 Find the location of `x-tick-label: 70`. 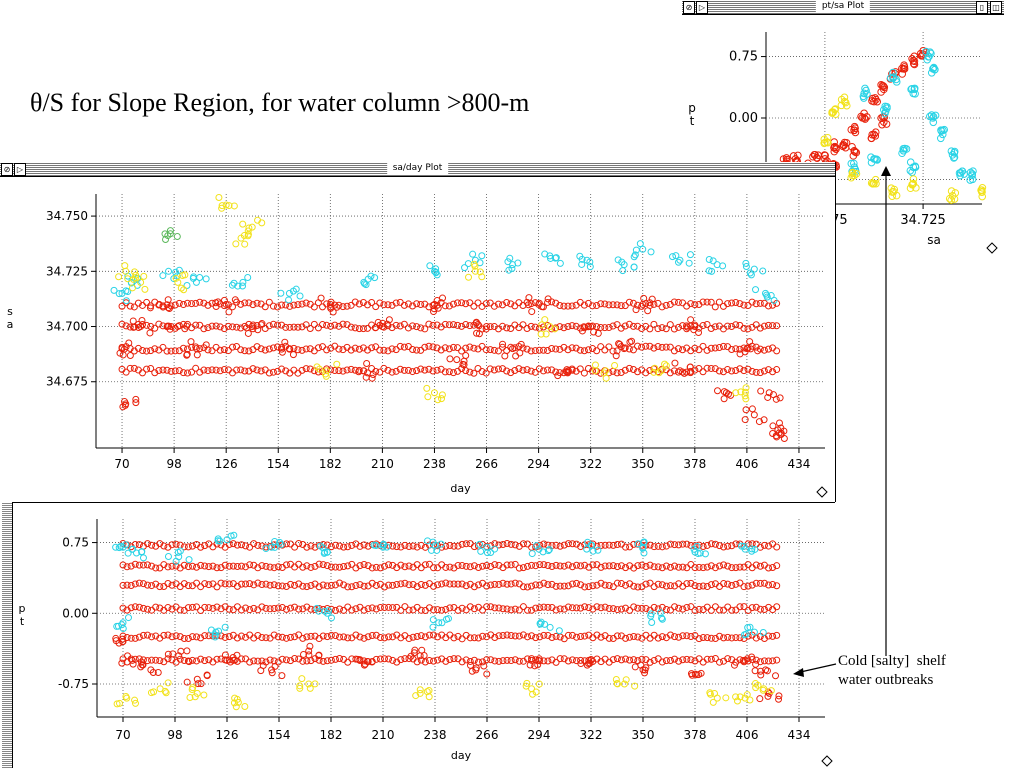

x-tick-label: 70 is located at coordinates (121, 464).